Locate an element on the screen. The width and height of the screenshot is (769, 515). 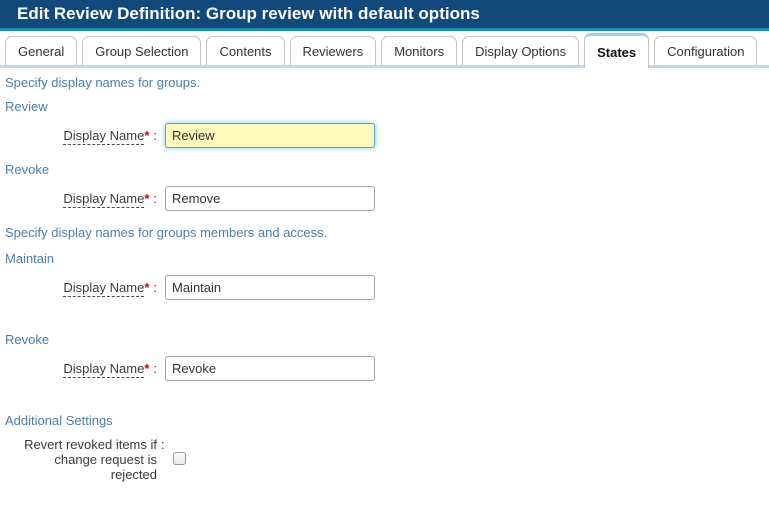
maintain-display-name-row: Display Name*: is located at coordinates (387, 287).